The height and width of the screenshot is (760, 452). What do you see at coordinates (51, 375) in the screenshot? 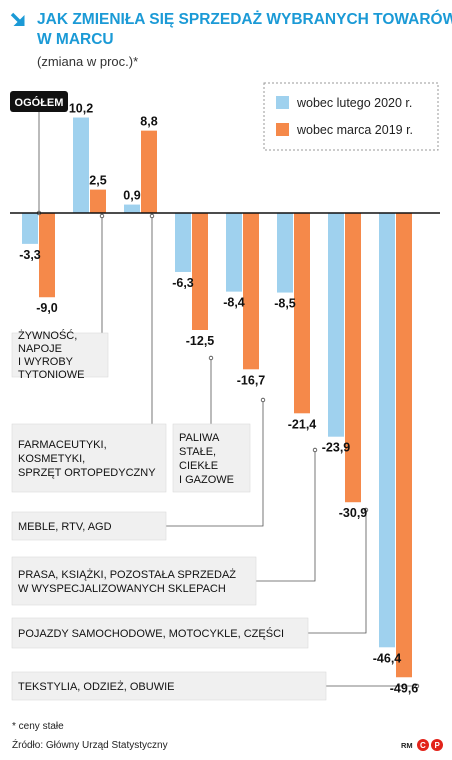
I see `category-label-1-line-4: TYTONIOWE` at bounding box center [51, 375].